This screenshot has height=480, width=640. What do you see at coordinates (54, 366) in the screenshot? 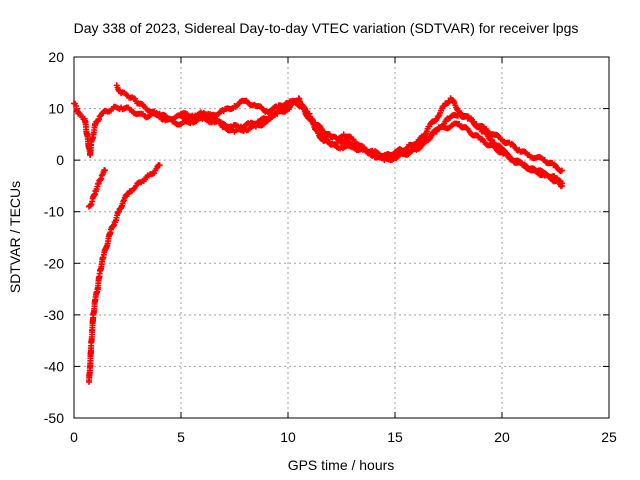
I see `y-tick-label: -40` at bounding box center [54, 366].